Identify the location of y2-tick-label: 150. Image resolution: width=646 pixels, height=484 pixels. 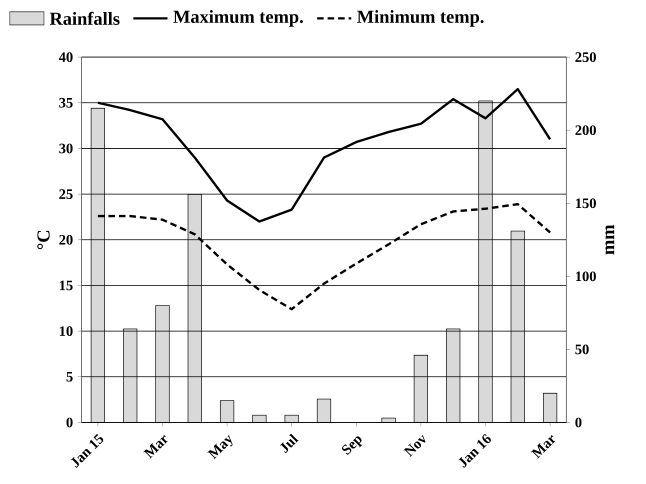
(586, 203).